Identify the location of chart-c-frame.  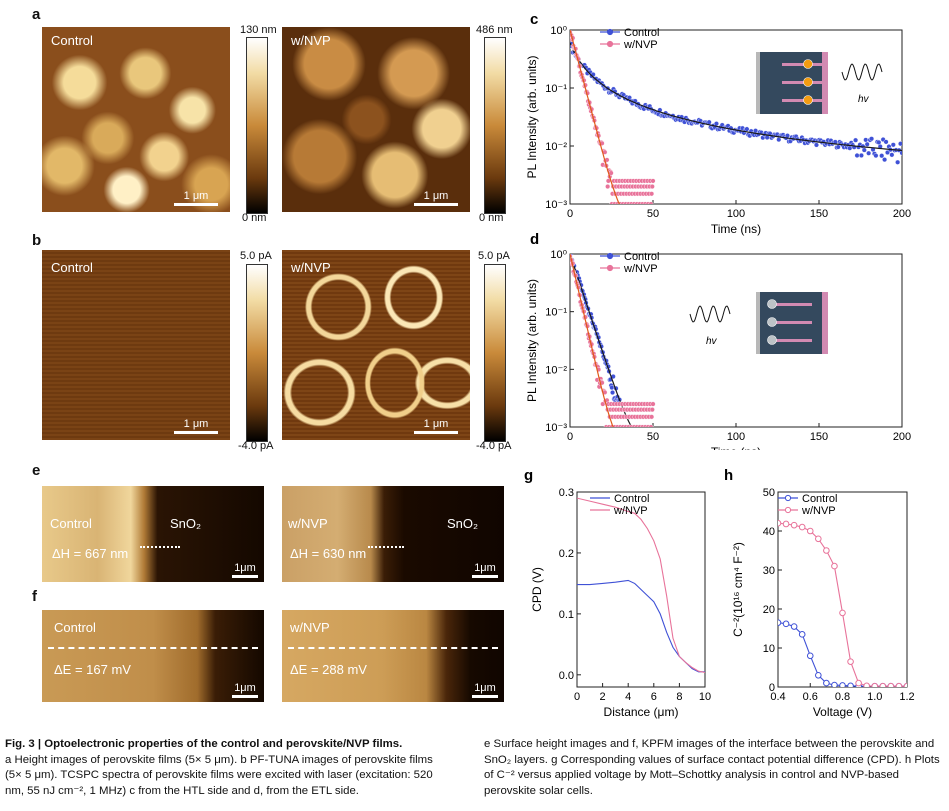
(736, 117).